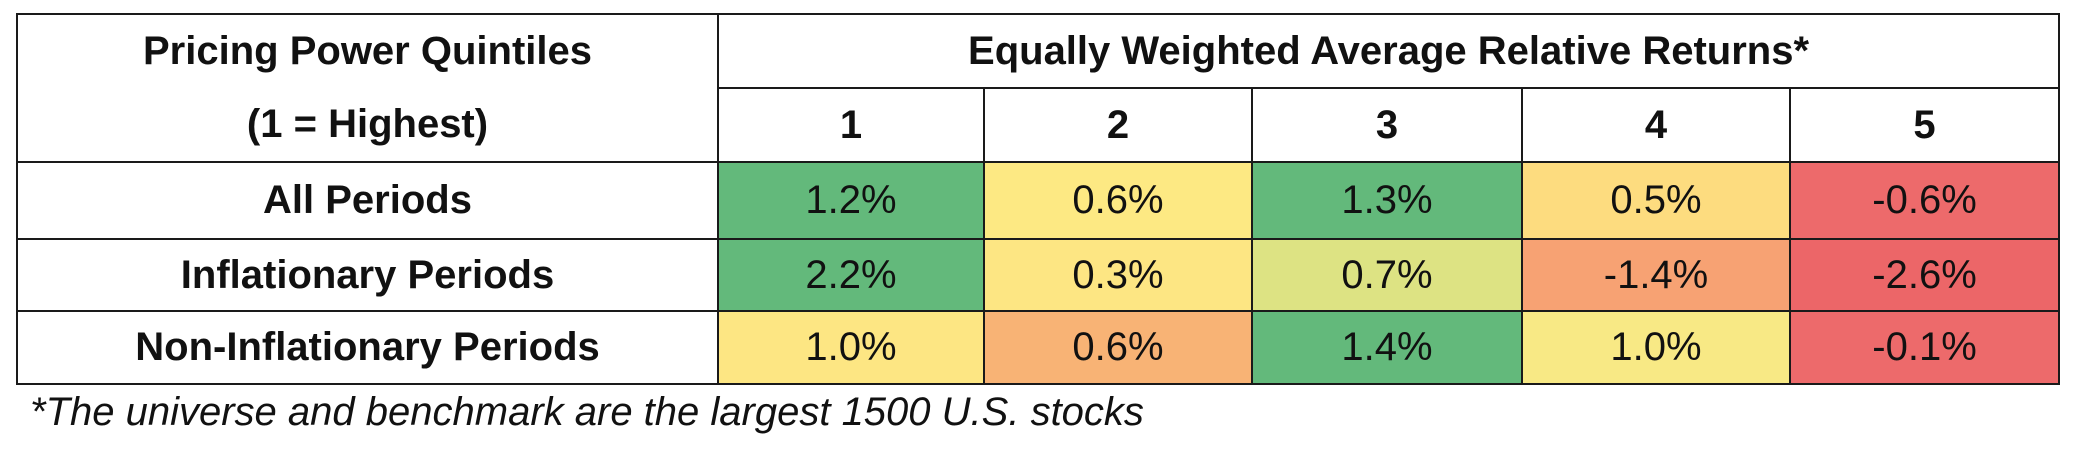 The width and height of the screenshot is (2082, 450). What do you see at coordinates (1924, 347) in the screenshot?
I see `value-cell: -0.1%` at bounding box center [1924, 347].